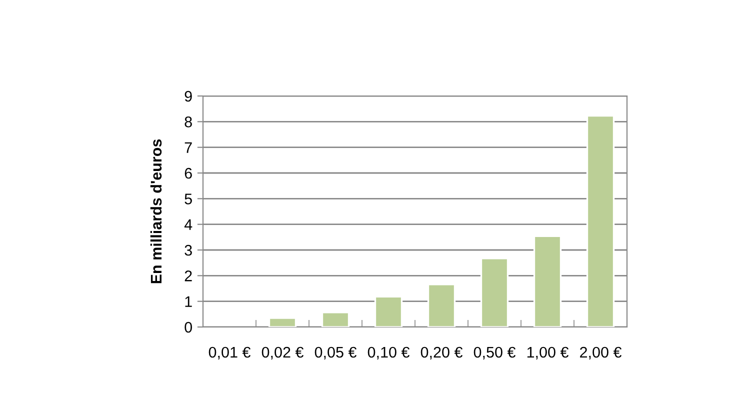 Image resolution: width=730 pixels, height=410 pixels. What do you see at coordinates (229, 353) in the screenshot?
I see `x-tick-label: 0,01 €` at bounding box center [229, 353].